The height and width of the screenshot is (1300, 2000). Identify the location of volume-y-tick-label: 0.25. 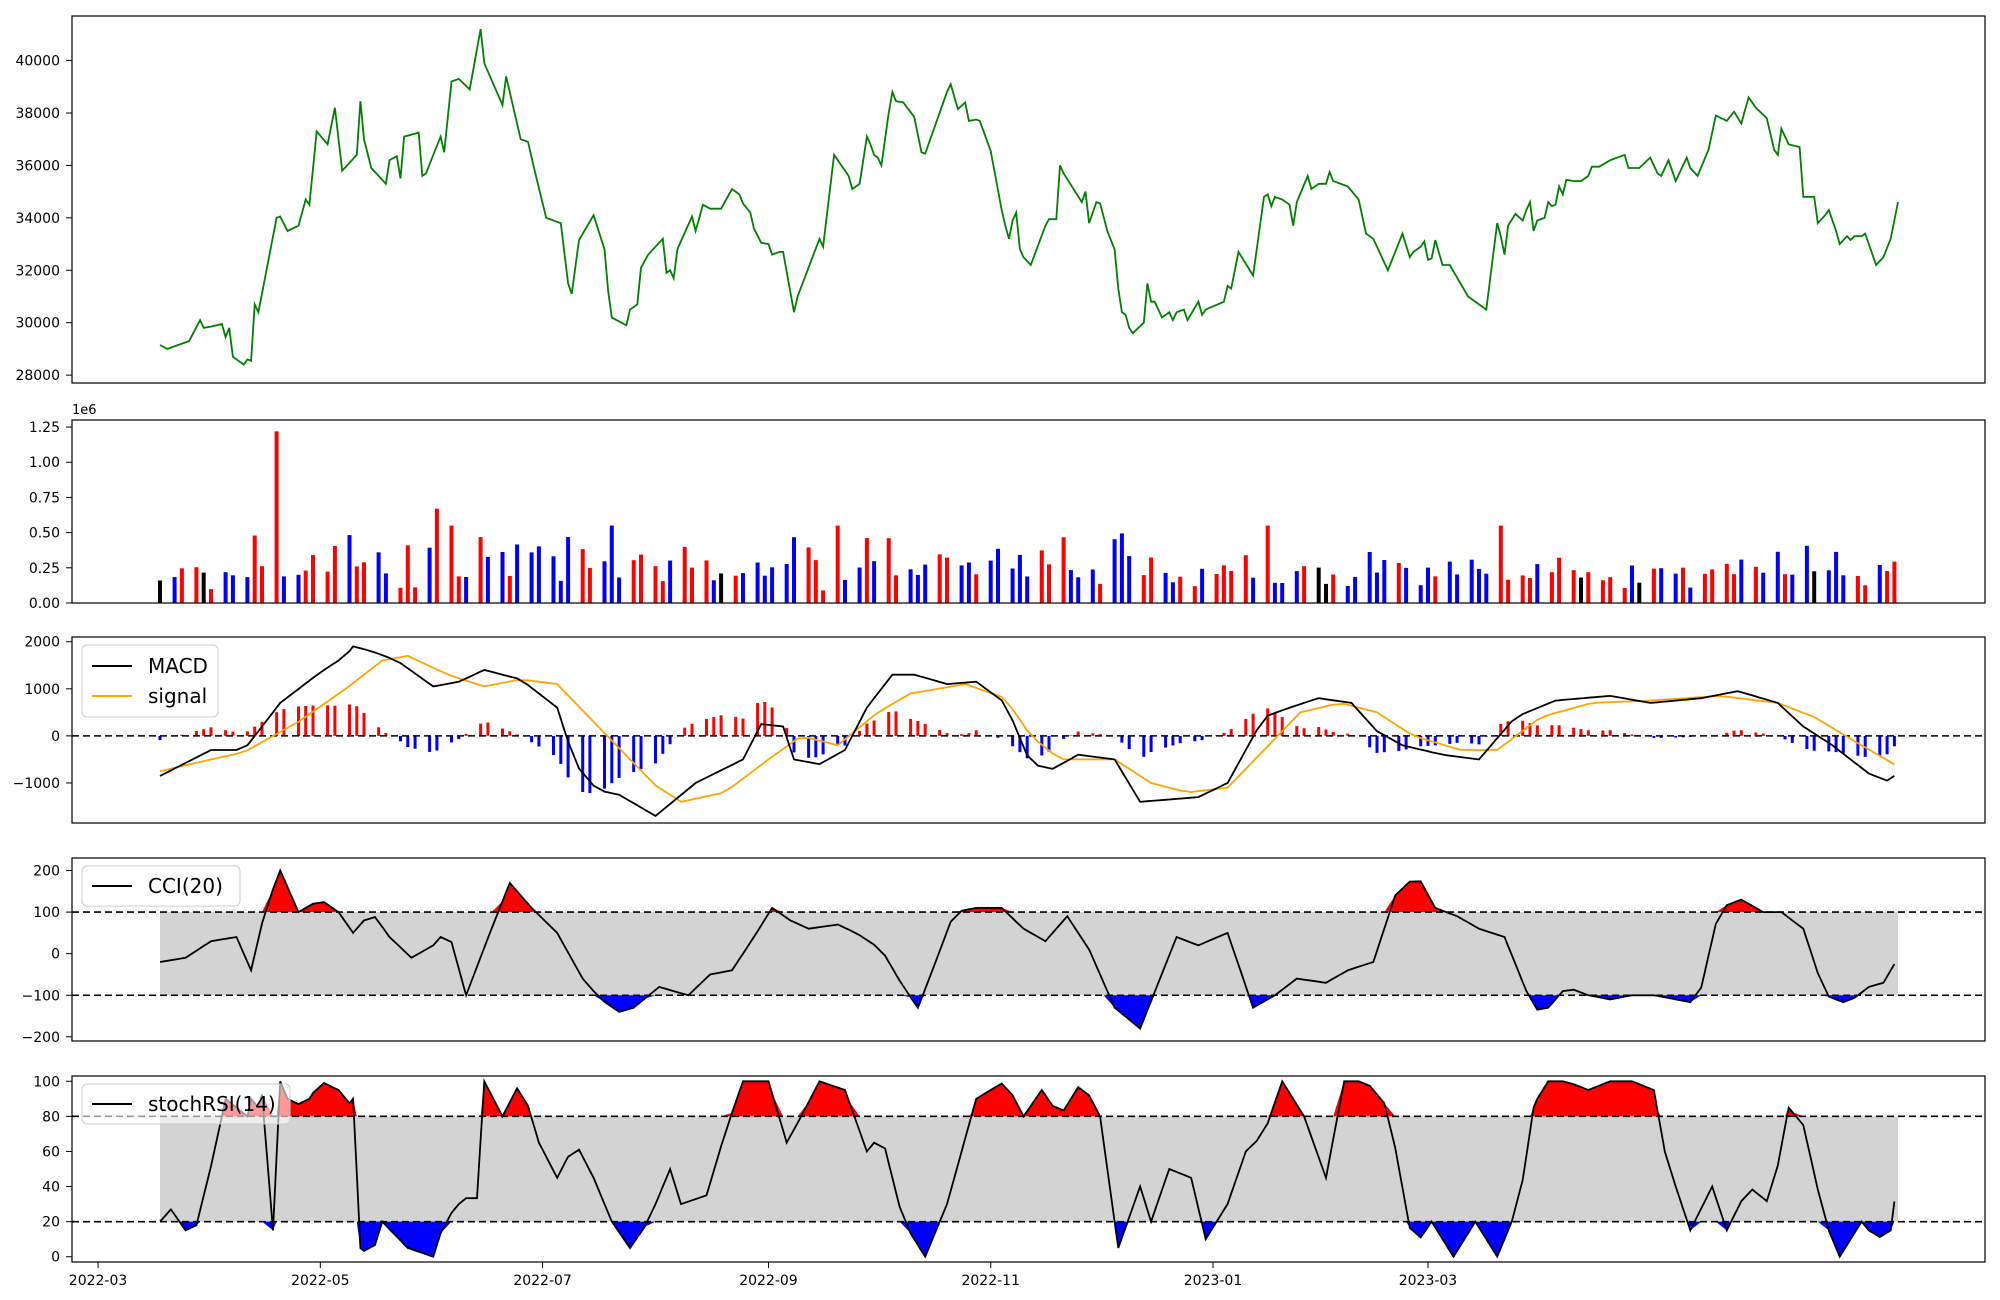
(44, 569).